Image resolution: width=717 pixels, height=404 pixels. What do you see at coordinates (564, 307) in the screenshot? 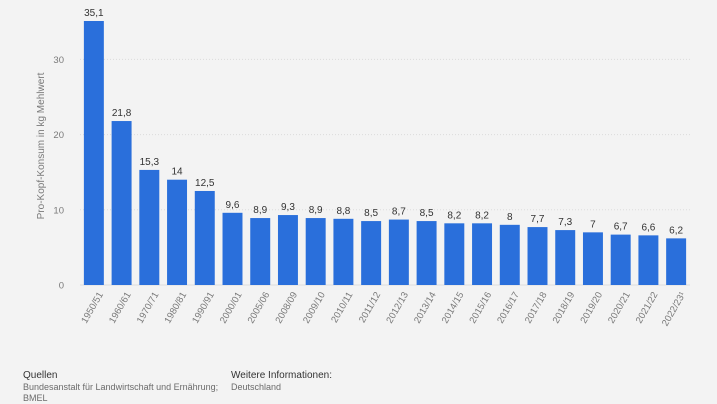
I see `x-tick-label: 2018/19` at bounding box center [564, 307].